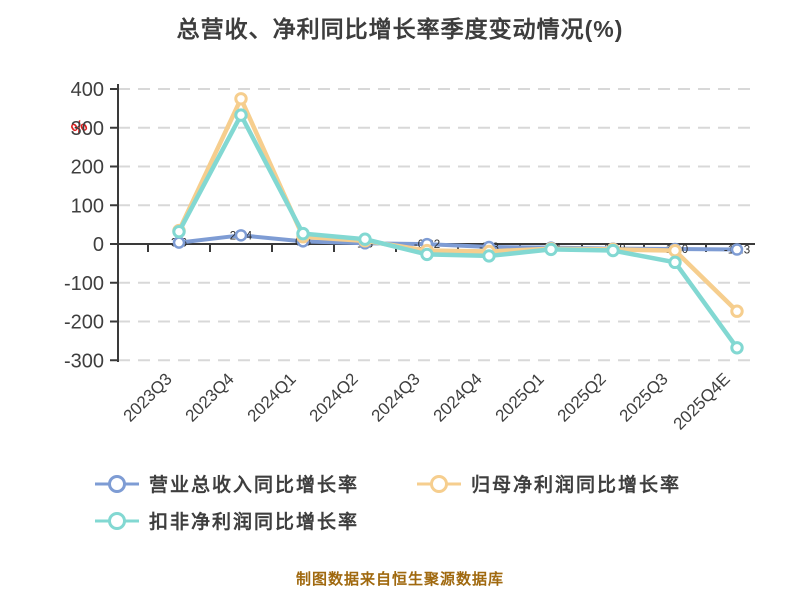  Describe the element at coordinates (98, 245) in the screenshot. I see `y-axis-tick-label: 0` at that location.